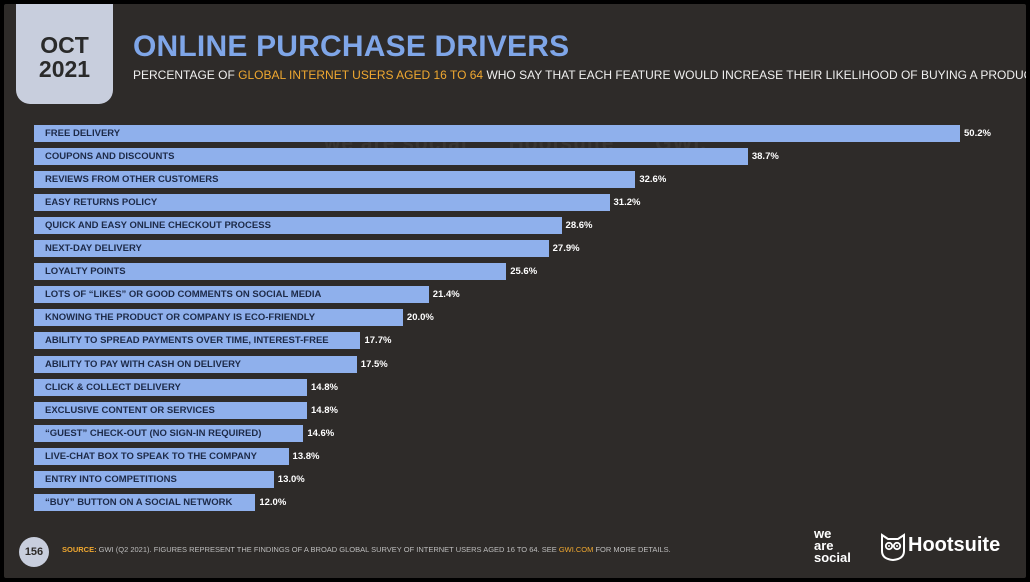 The height and width of the screenshot is (582, 1030). I want to click on category-label: EXCLUSIVE CONTENT OR SERVICES, so click(130, 410).